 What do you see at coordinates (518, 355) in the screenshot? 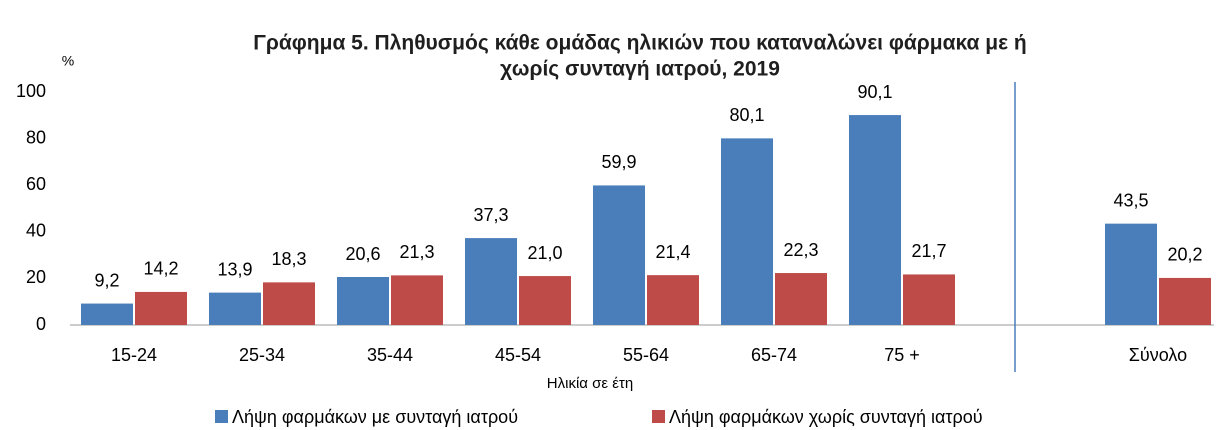
I see `x-tick-label: 45-54` at bounding box center [518, 355].